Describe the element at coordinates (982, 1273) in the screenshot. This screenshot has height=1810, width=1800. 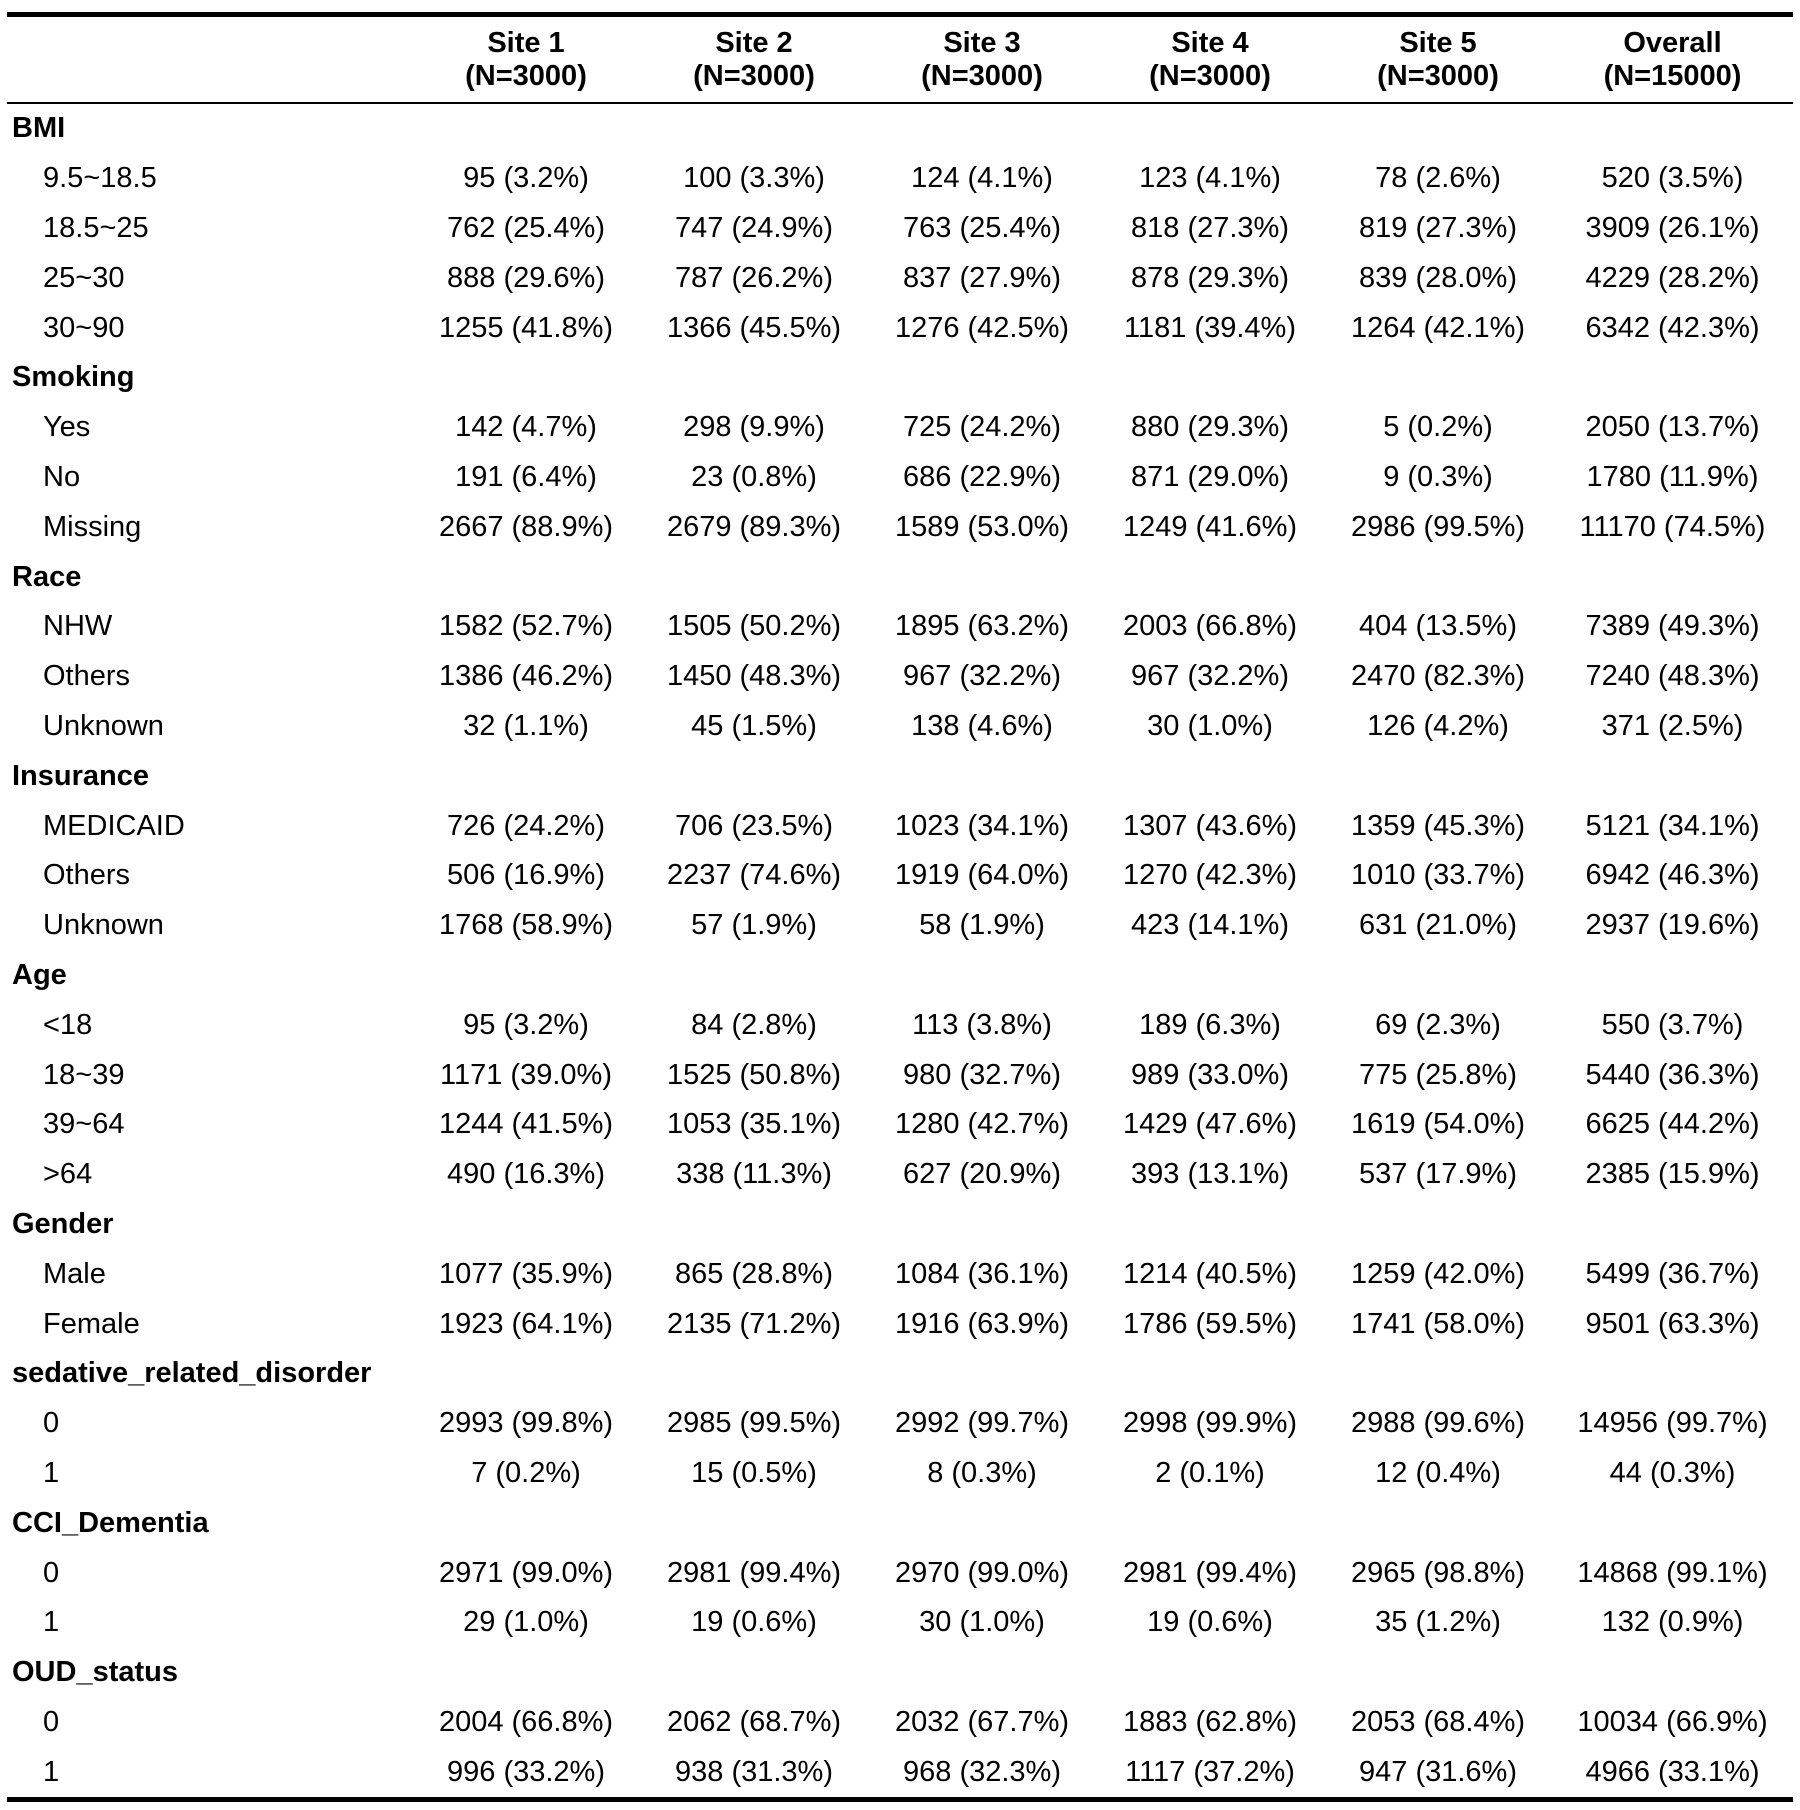
I see `value-cell-site-3: 1084 (36.1%)` at that location.